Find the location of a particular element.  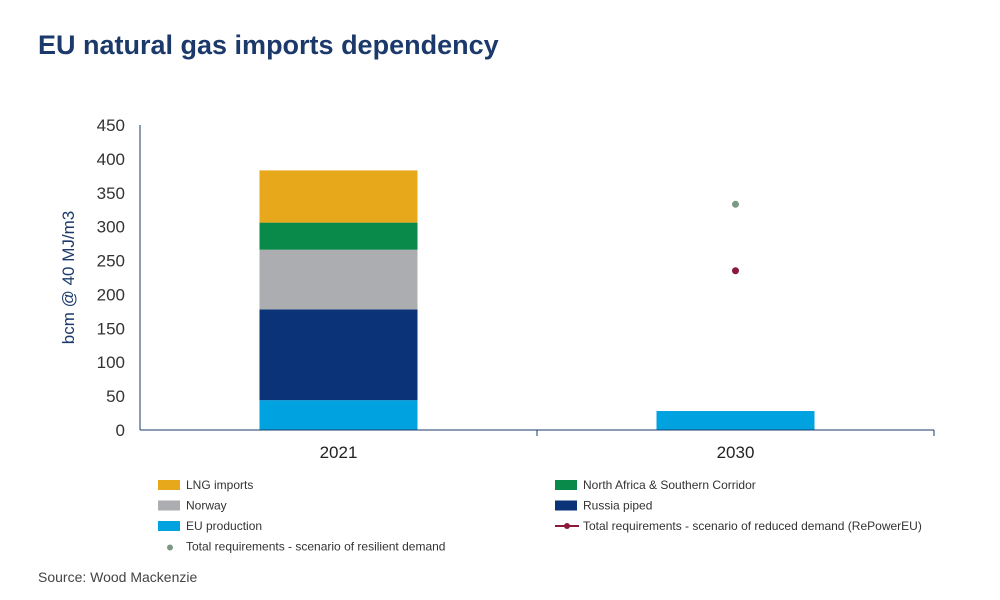

y-tick-label: 200 is located at coordinates (111, 294).